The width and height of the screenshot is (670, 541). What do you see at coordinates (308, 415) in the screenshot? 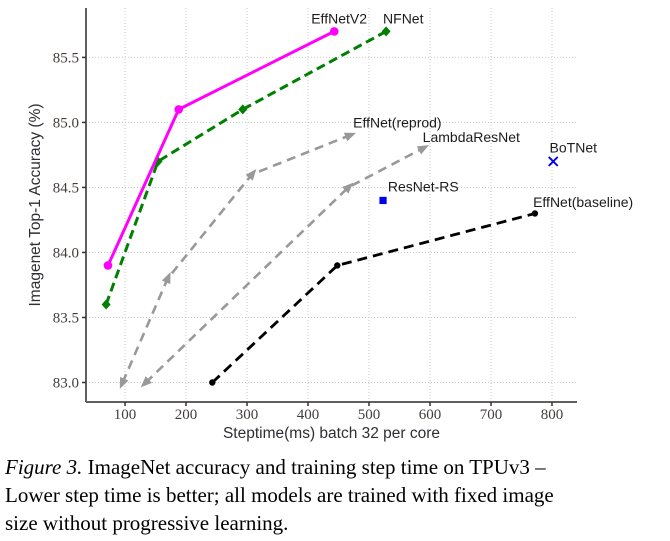
I see `x-tick-label: 400` at bounding box center [308, 415].